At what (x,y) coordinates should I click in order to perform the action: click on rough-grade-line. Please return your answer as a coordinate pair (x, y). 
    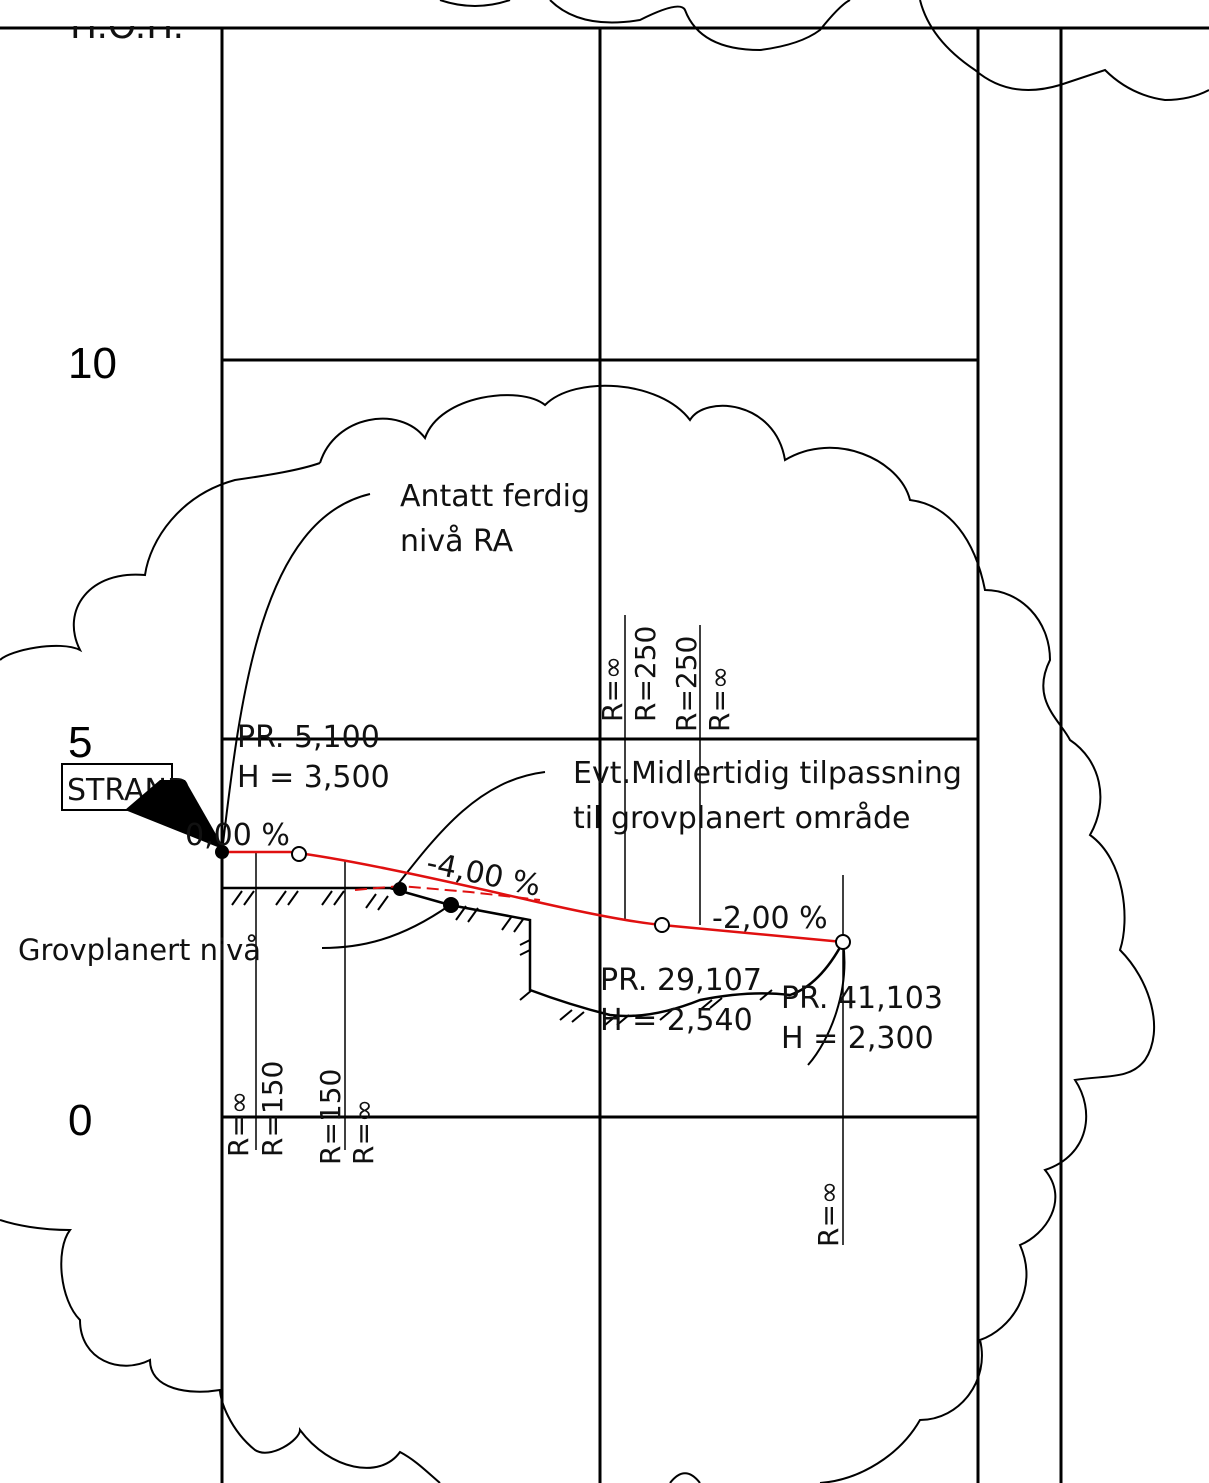
    Looking at the image, I should click on (533, 952).